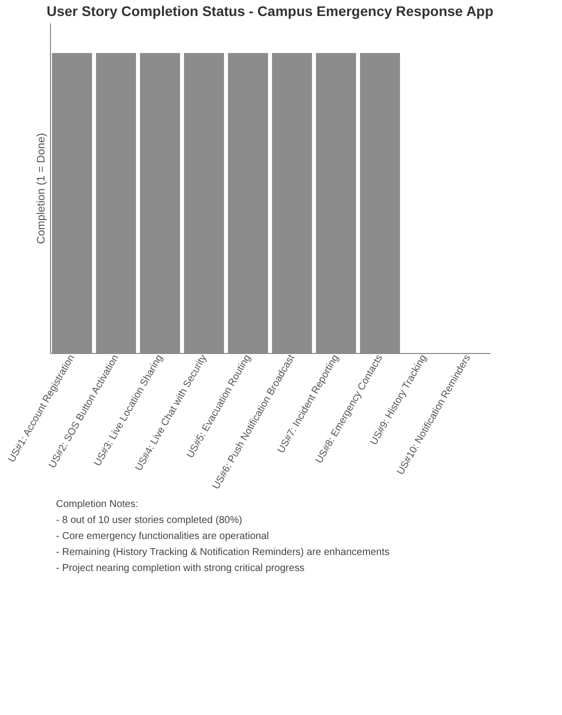  Describe the element at coordinates (149, 520) in the screenshot. I see `text: - 8 out of 10 user stories completed (80%)` at that location.